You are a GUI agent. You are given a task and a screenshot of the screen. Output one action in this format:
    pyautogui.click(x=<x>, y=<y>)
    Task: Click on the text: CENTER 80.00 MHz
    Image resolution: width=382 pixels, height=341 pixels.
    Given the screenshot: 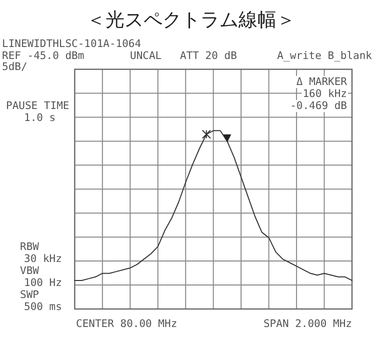 What is the action you would take?
    pyautogui.click(x=127, y=324)
    